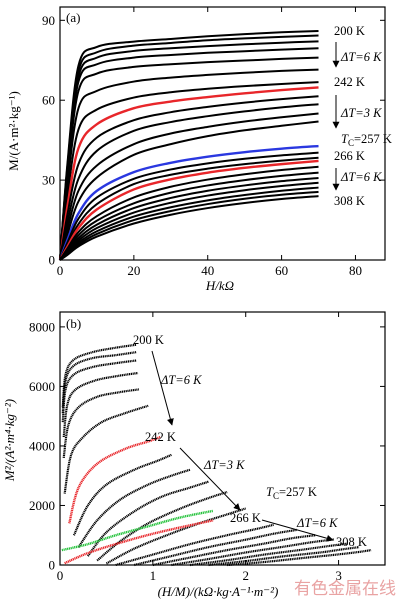 Image resolution: width=400 pixels, height=603 pixels. I want to click on panel-b-delta-6k-bottom: ΔT=6 K, so click(317, 523).